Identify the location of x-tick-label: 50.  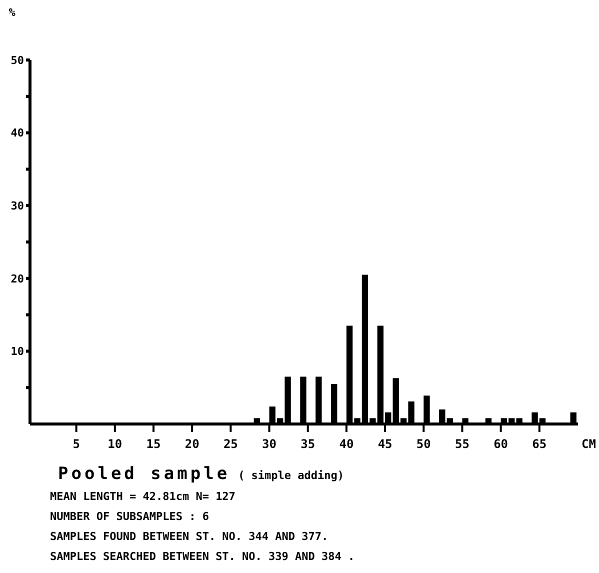
(423, 444).